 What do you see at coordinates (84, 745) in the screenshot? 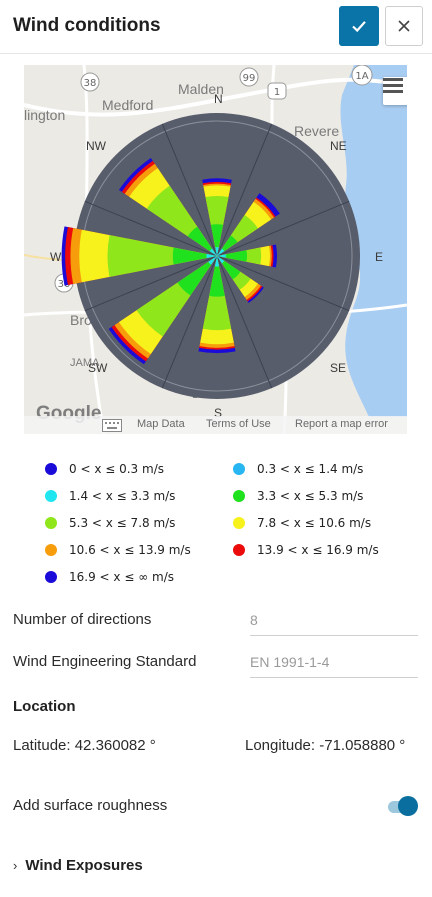
I see `latitude-value: Latitude: 42.360082 °` at bounding box center [84, 745].